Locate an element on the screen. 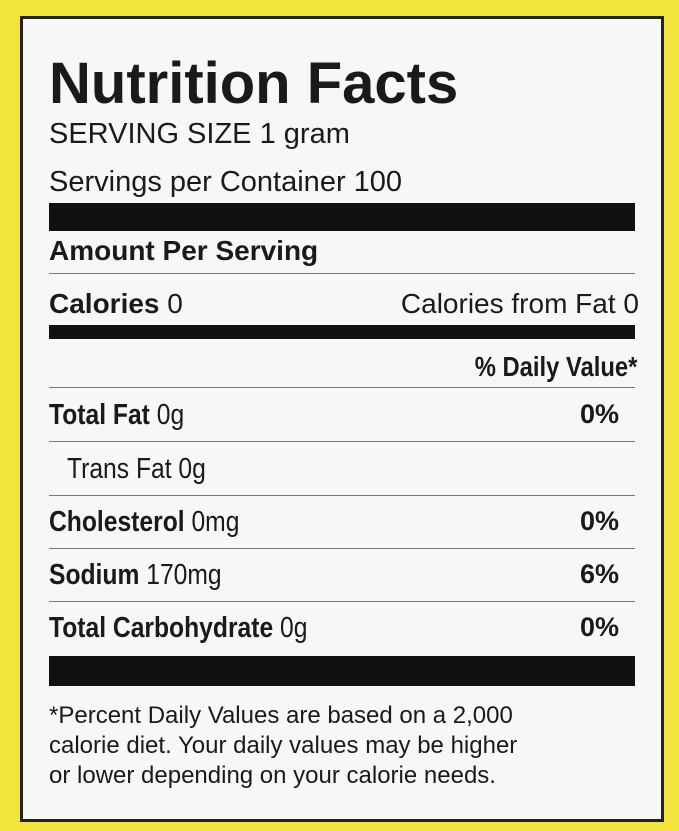 The height and width of the screenshot is (831, 679). calories-label: Calories is located at coordinates (104, 303).